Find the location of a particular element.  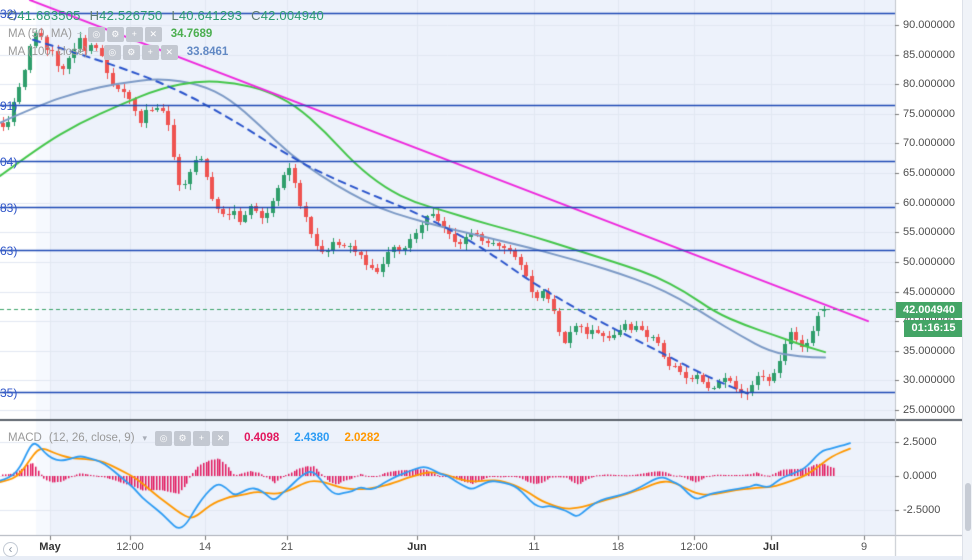

macd-tick-label: 2.5000 is located at coordinates (920, 442).